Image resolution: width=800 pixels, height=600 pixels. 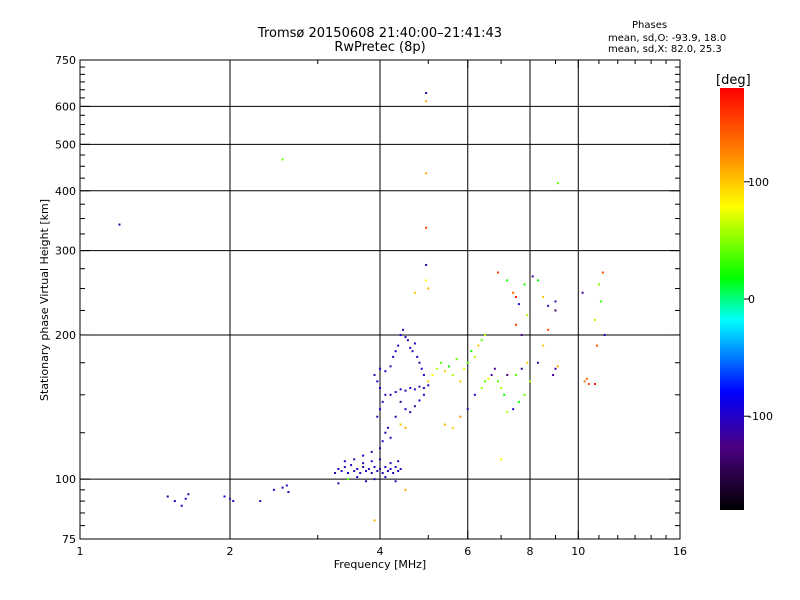 What do you see at coordinates (758, 182) in the screenshot?
I see `colorbar-tick-label: 100` at bounding box center [758, 182].